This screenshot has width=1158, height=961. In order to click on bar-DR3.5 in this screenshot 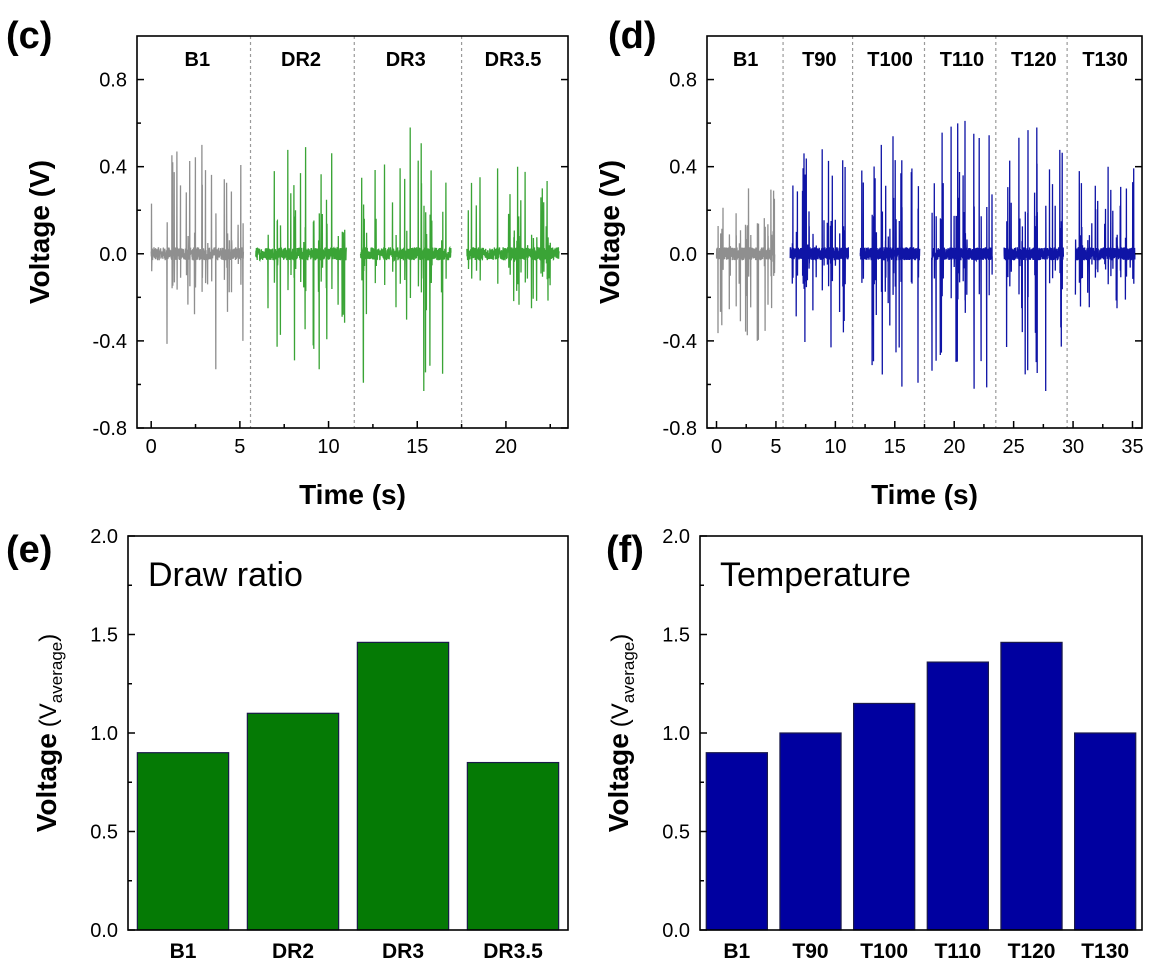, I will do `click(513, 846)`.